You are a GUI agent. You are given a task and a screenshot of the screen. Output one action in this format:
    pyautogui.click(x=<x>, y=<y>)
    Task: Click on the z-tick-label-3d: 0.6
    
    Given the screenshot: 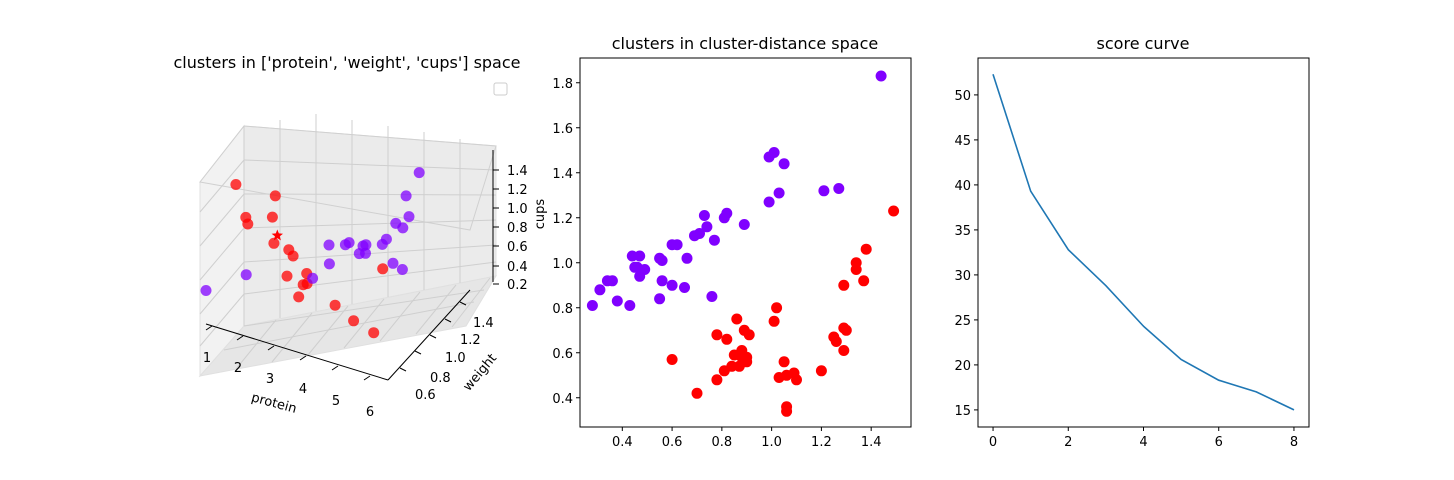 What is the action you would take?
    pyautogui.click(x=517, y=247)
    